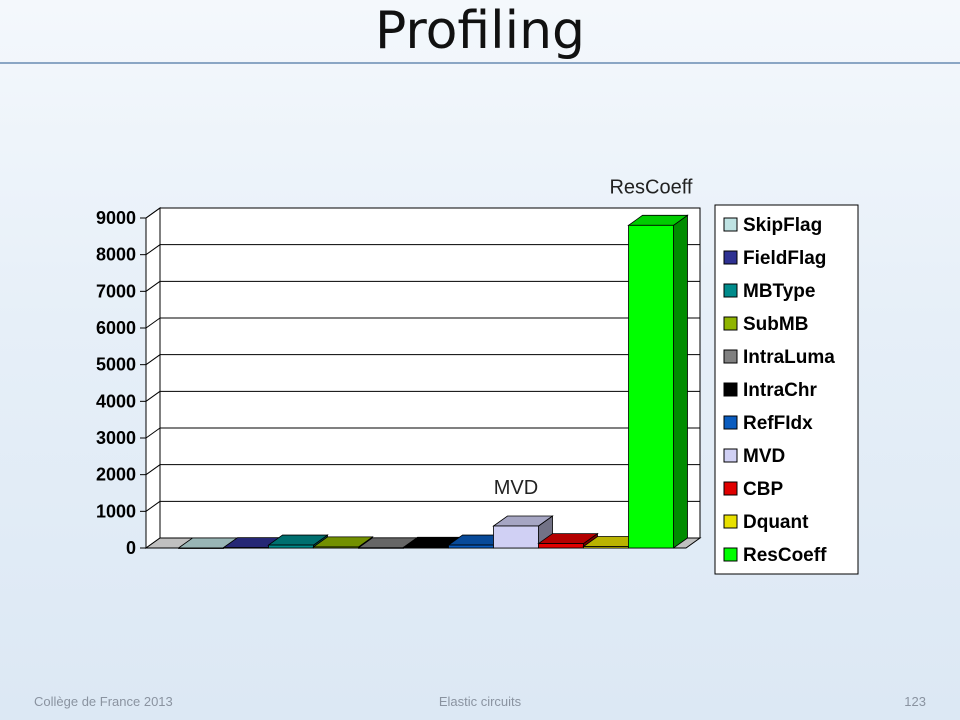  I want to click on legend-label-intraluma: IntraLuma, so click(789, 357).